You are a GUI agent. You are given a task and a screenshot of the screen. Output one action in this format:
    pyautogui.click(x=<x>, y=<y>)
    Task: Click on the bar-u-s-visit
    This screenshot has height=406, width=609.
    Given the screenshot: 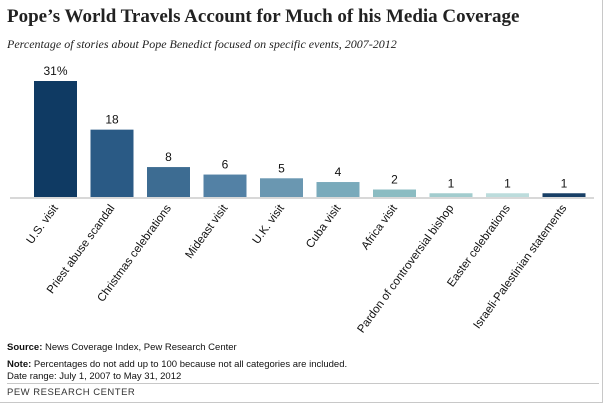 What is the action you would take?
    pyautogui.click(x=55, y=139)
    